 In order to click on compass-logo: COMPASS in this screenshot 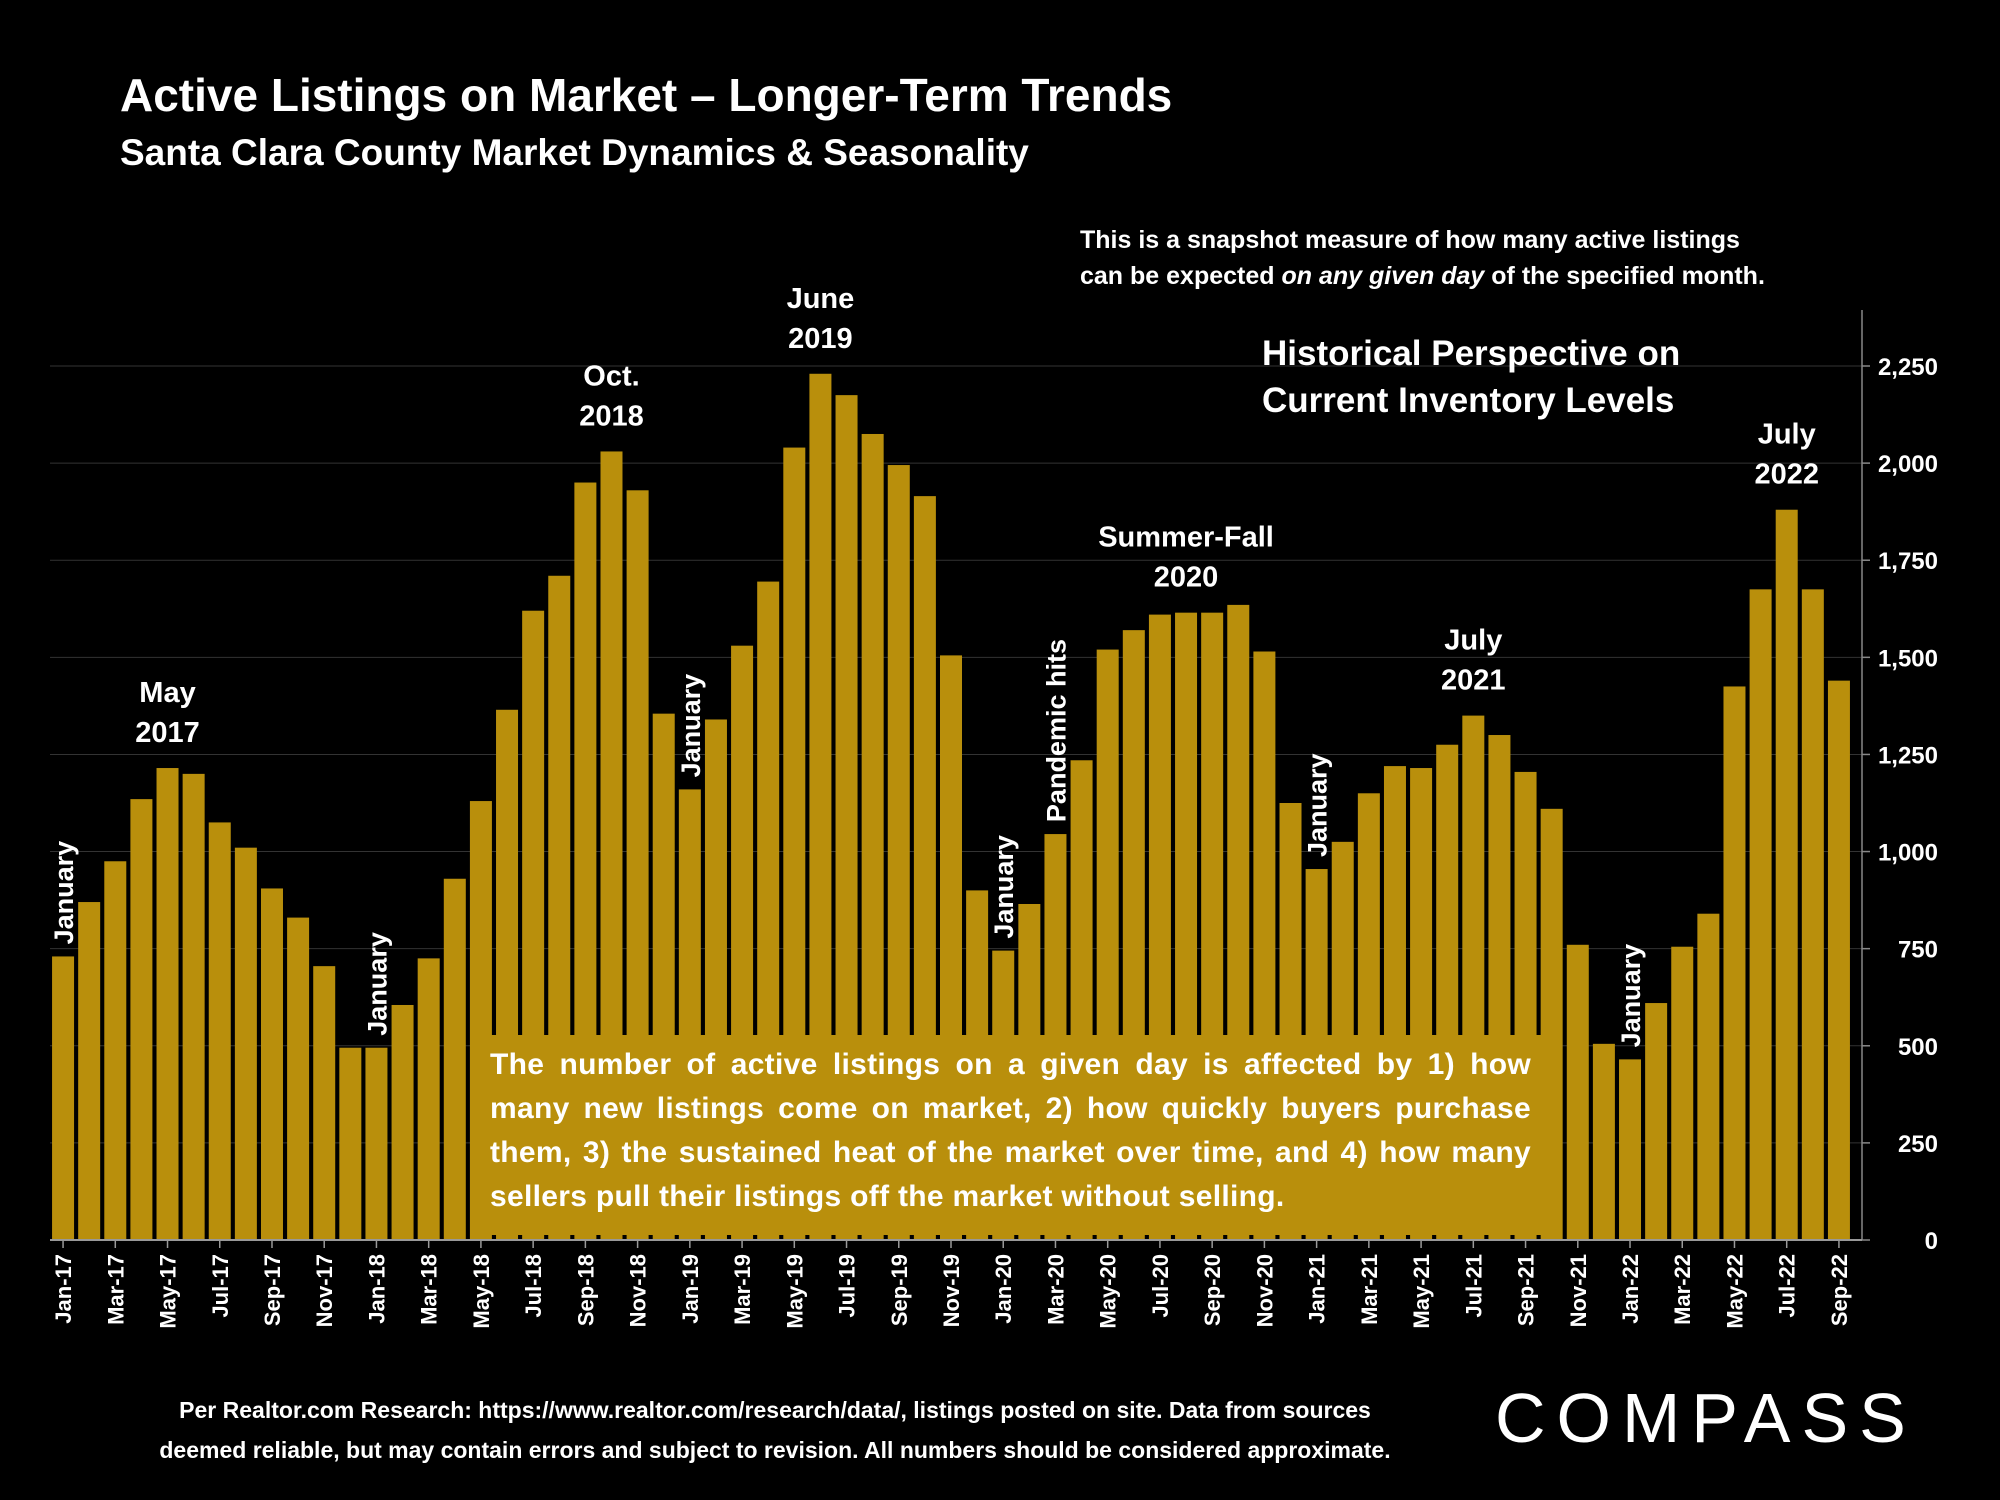, I will do `click(1706, 1418)`.